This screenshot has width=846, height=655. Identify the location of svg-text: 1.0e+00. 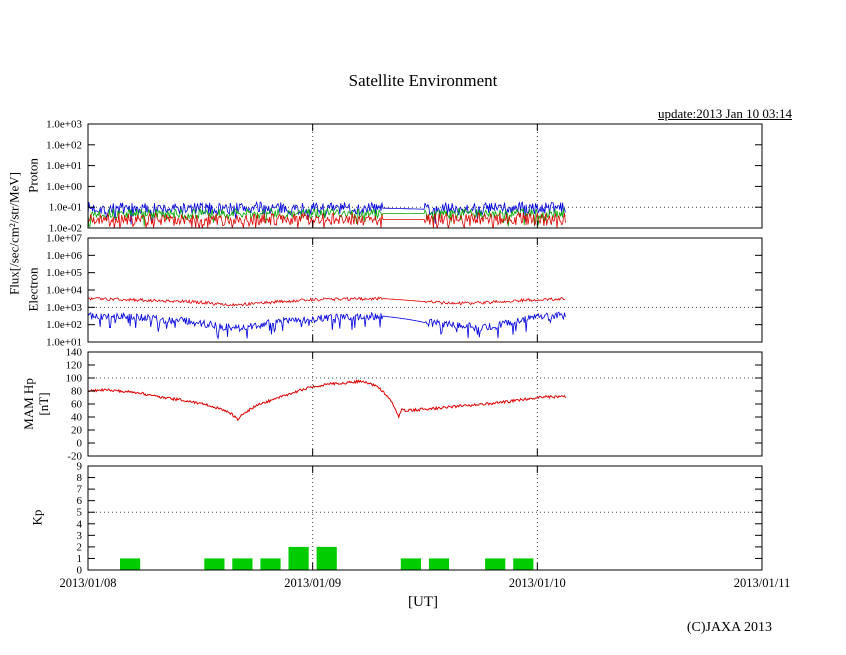
(64, 187).